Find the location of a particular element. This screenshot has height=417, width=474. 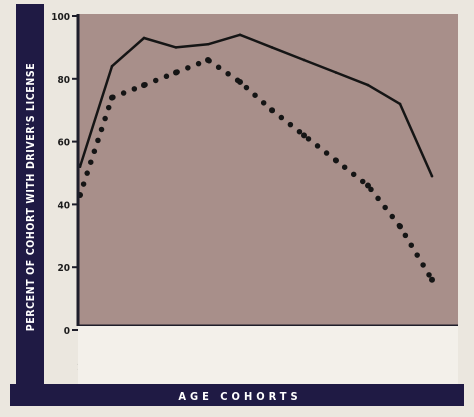

y-tick-label: 40 is located at coordinates (63, 205).